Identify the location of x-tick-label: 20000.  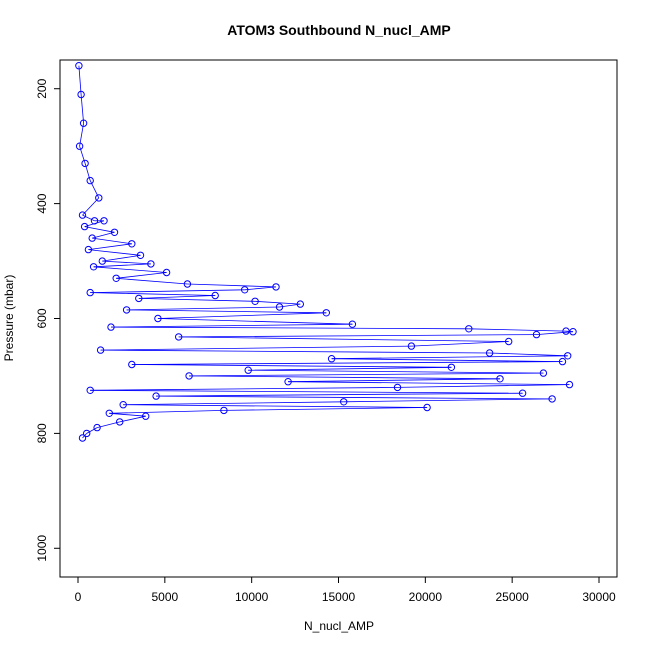
(426, 597).